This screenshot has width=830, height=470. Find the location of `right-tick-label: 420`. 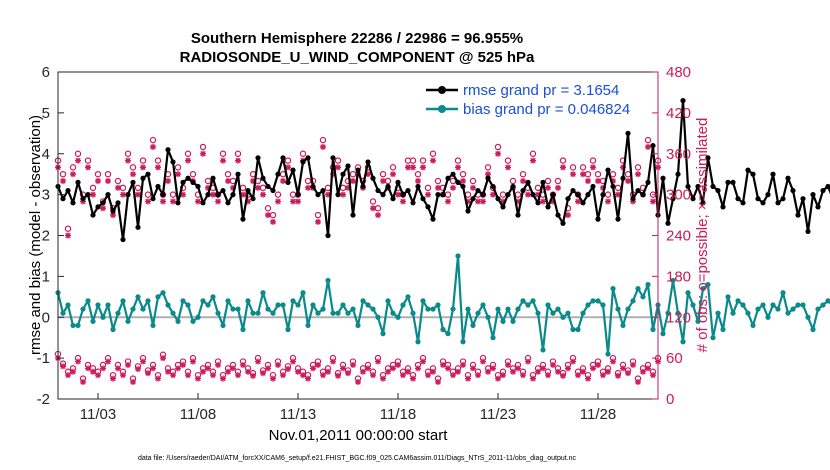

right-tick-label: 420 is located at coordinates (678, 113).